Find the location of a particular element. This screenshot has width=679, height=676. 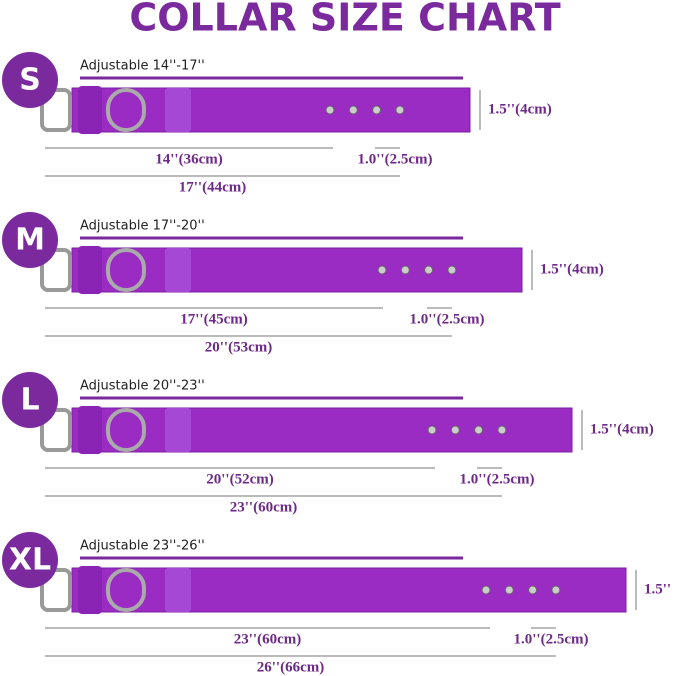

size-label: L is located at coordinates (29, 400).